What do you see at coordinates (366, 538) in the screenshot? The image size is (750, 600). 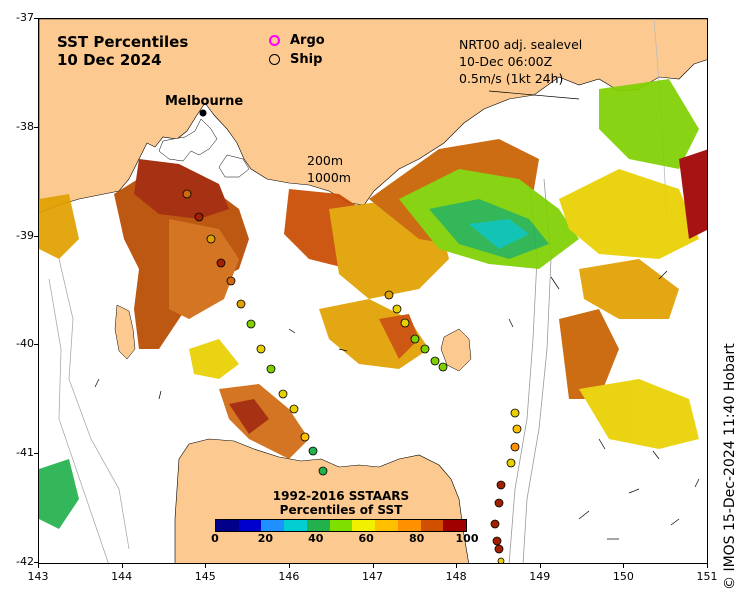 I see `colorbar-tick-label: 60` at bounding box center [366, 538].